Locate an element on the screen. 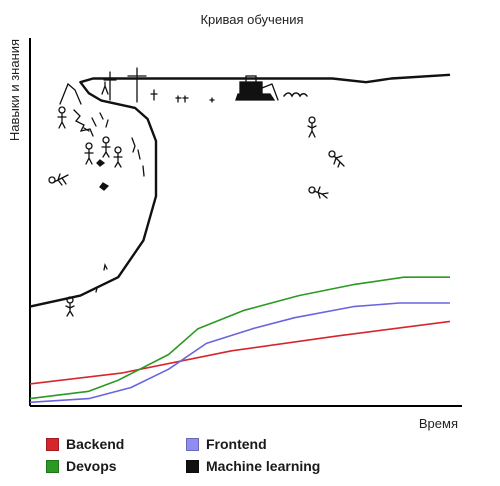 The width and height of the screenshot is (500, 486). figure-on-plateau is located at coordinates (105, 88).